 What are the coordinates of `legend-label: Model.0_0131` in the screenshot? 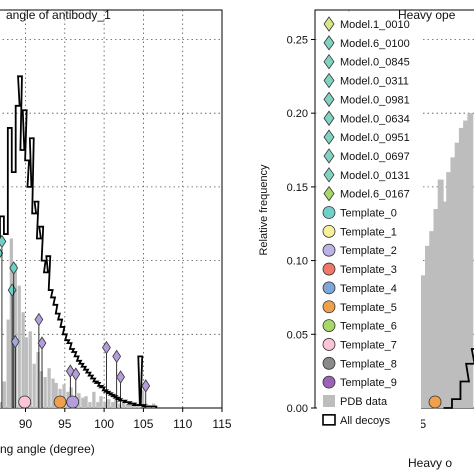 It's located at (375, 176).